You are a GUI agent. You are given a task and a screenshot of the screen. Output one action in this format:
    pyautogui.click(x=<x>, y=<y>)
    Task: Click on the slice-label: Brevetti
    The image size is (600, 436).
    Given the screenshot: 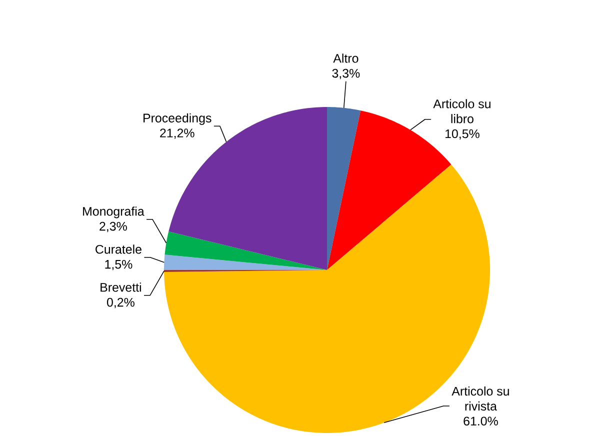 What is the action you would take?
    pyautogui.click(x=120, y=287)
    